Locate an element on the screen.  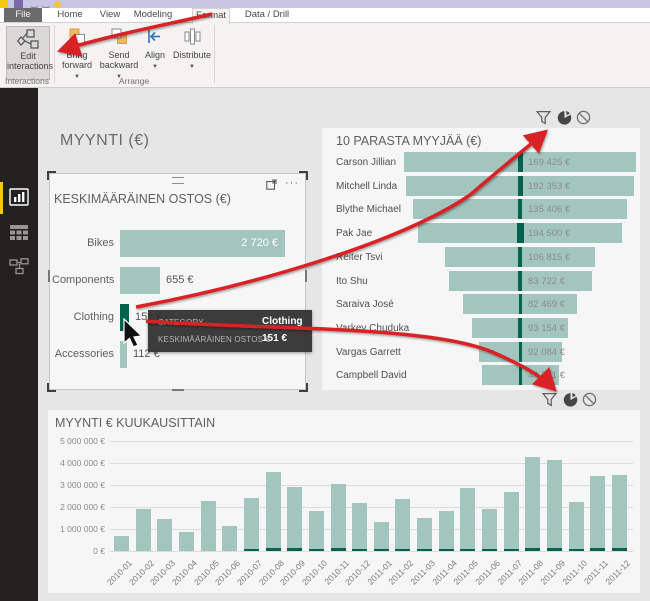
edit-interactions-button: Edit interactions is located at coordinates (30, 53).